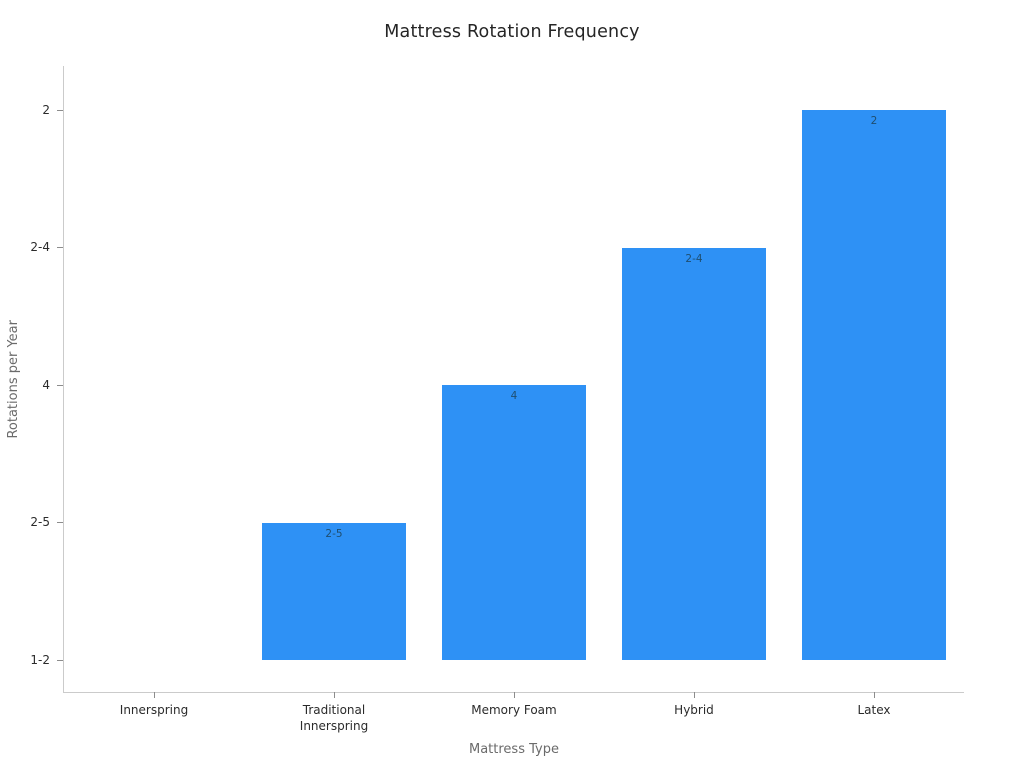 Image resolution: width=1024 pixels, height=768 pixels. What do you see at coordinates (694, 710) in the screenshot?
I see `x-tick-label: Hybrid` at bounding box center [694, 710].